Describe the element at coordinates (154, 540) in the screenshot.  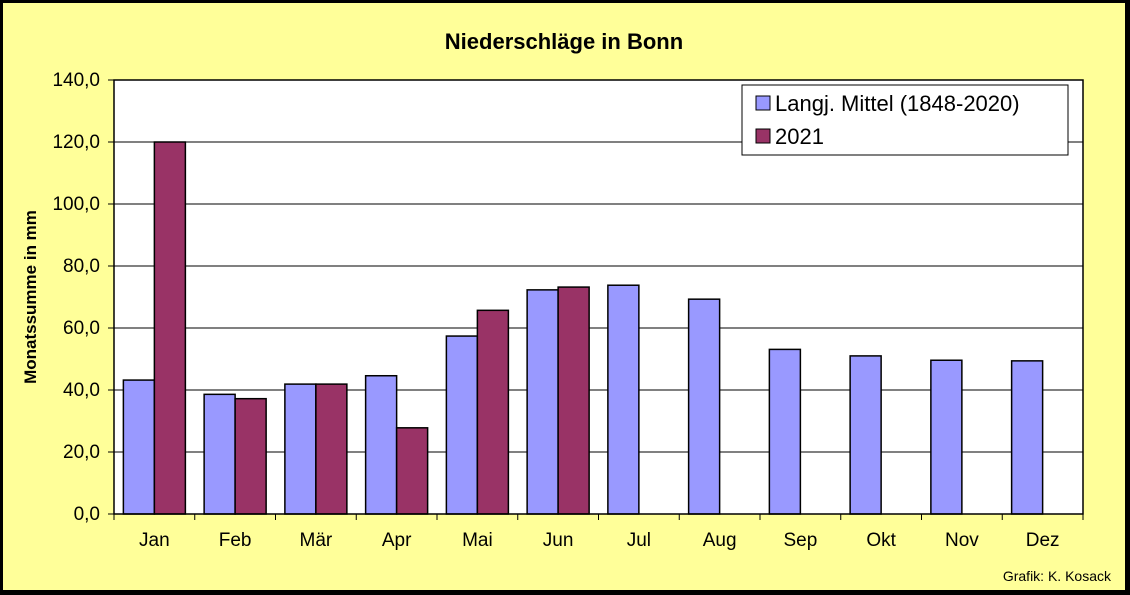
I see `x-tick-label: Jan` at that location.